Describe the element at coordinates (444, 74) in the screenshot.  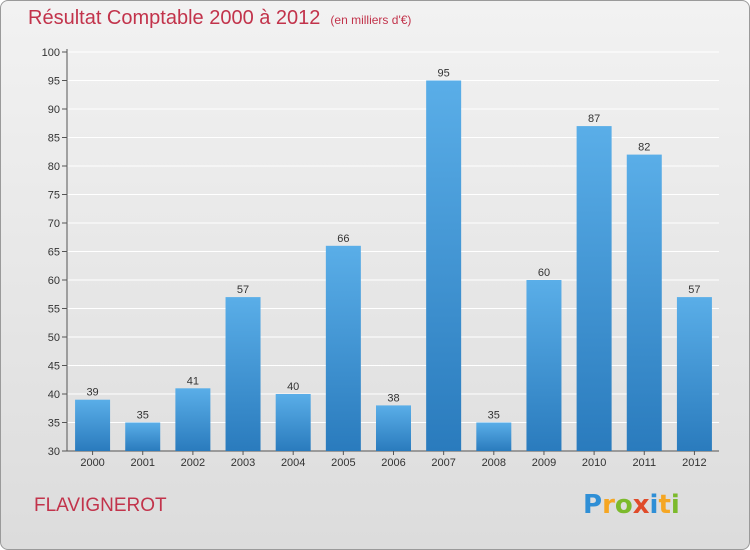
I see `bar-value-label: 95` at that location.